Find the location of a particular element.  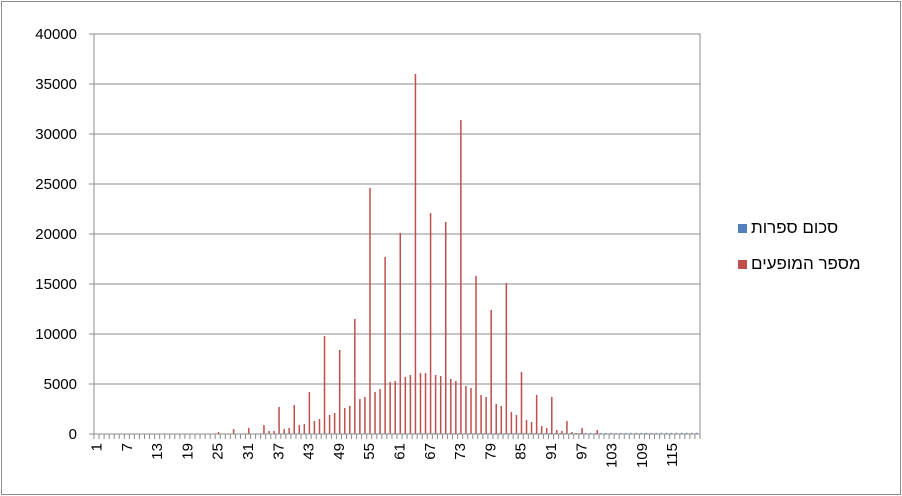

legend-item-series-1: סכום ספרות is located at coordinates (813, 228).